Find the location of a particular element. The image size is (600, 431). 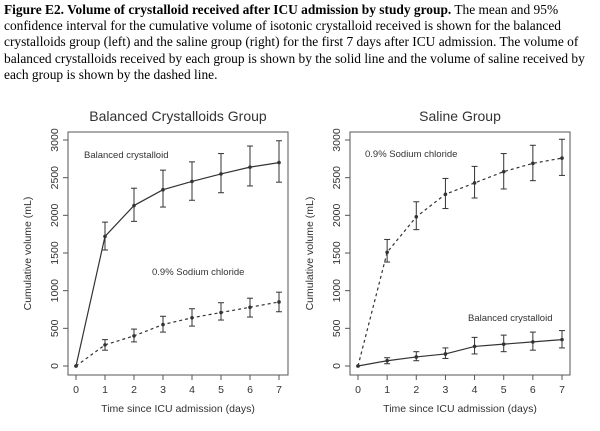

chart-title: Balanced Crystalloids Group is located at coordinates (178, 116).